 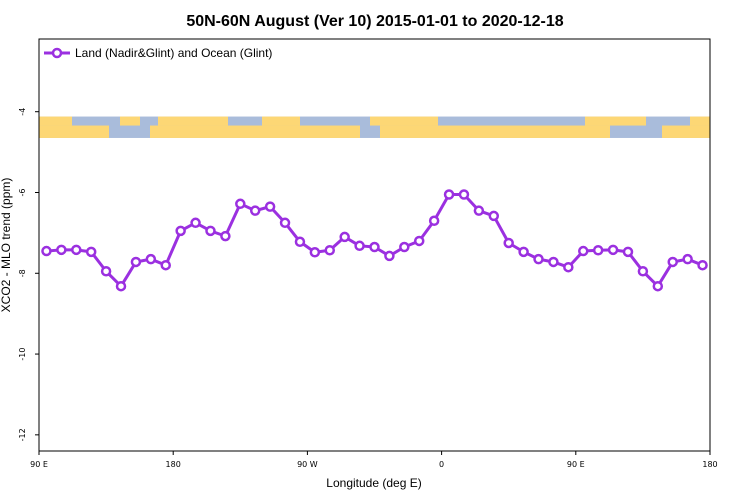 What do you see at coordinates (374, 127) in the screenshot?
I see `world-map-strip` at bounding box center [374, 127].